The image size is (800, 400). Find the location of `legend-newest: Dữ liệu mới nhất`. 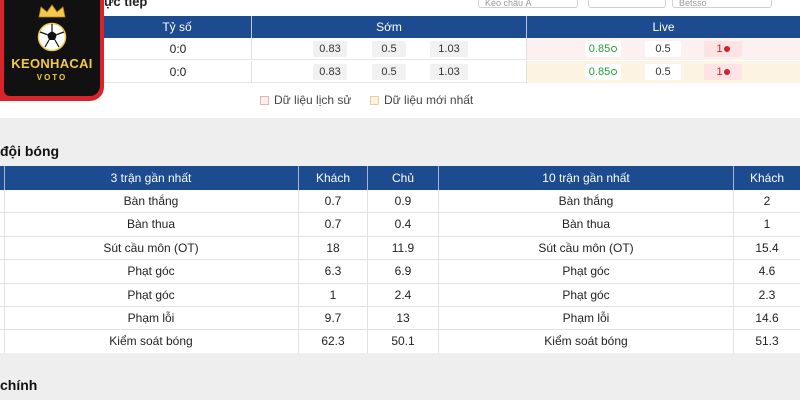

legend-newest: Dữ liệu mới nhất is located at coordinates (421, 100).